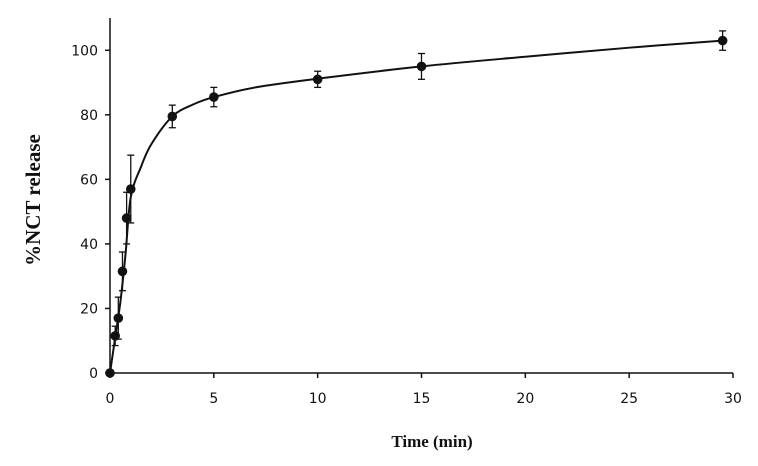  I want to click on y-tick-label: 0, so click(93, 374).